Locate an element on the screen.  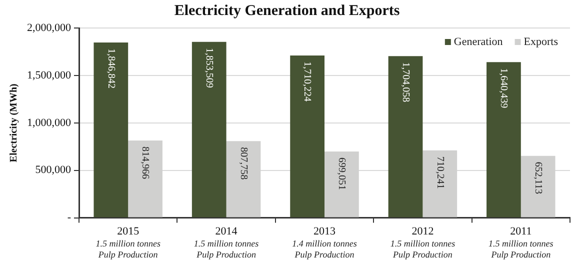
x-tick-label: 2015 is located at coordinates (128, 231).